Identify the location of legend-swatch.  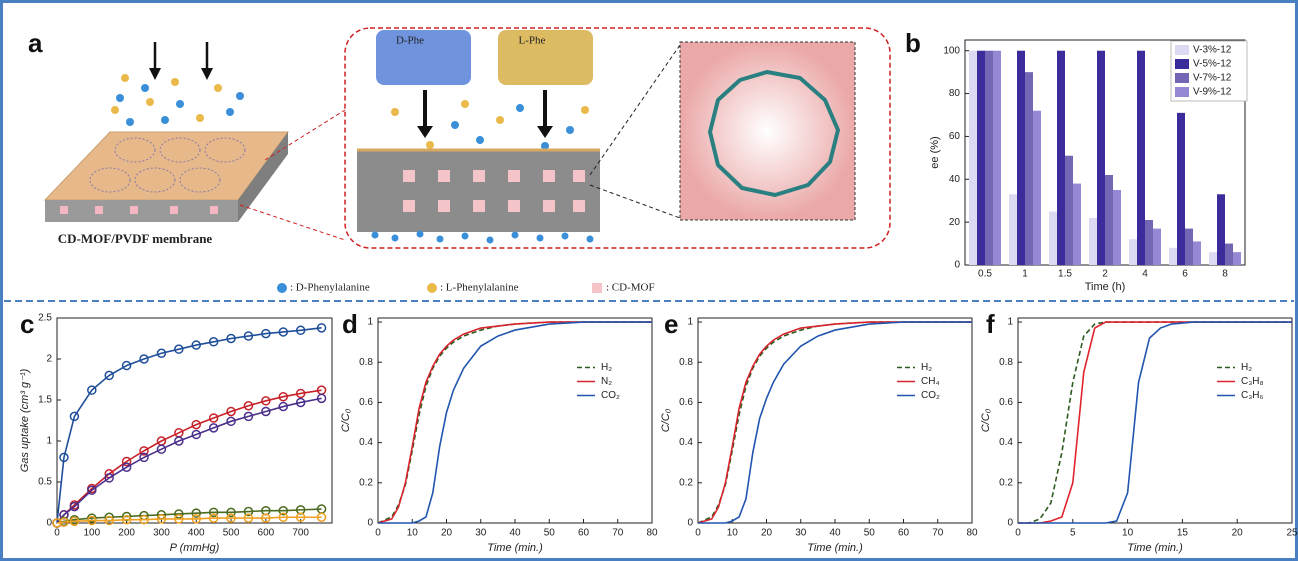
(1182, 92).